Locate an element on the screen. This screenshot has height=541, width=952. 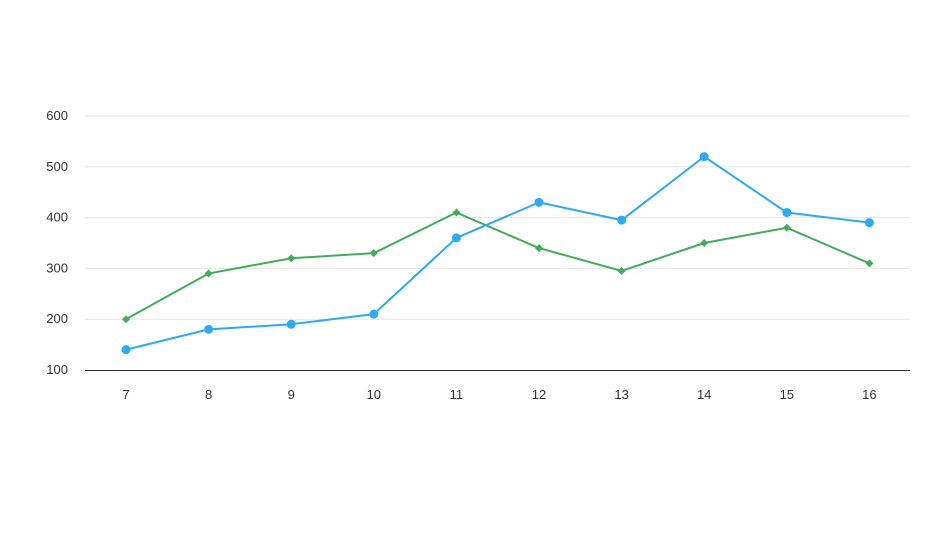
y-tick-label: 200 is located at coordinates (57, 318).